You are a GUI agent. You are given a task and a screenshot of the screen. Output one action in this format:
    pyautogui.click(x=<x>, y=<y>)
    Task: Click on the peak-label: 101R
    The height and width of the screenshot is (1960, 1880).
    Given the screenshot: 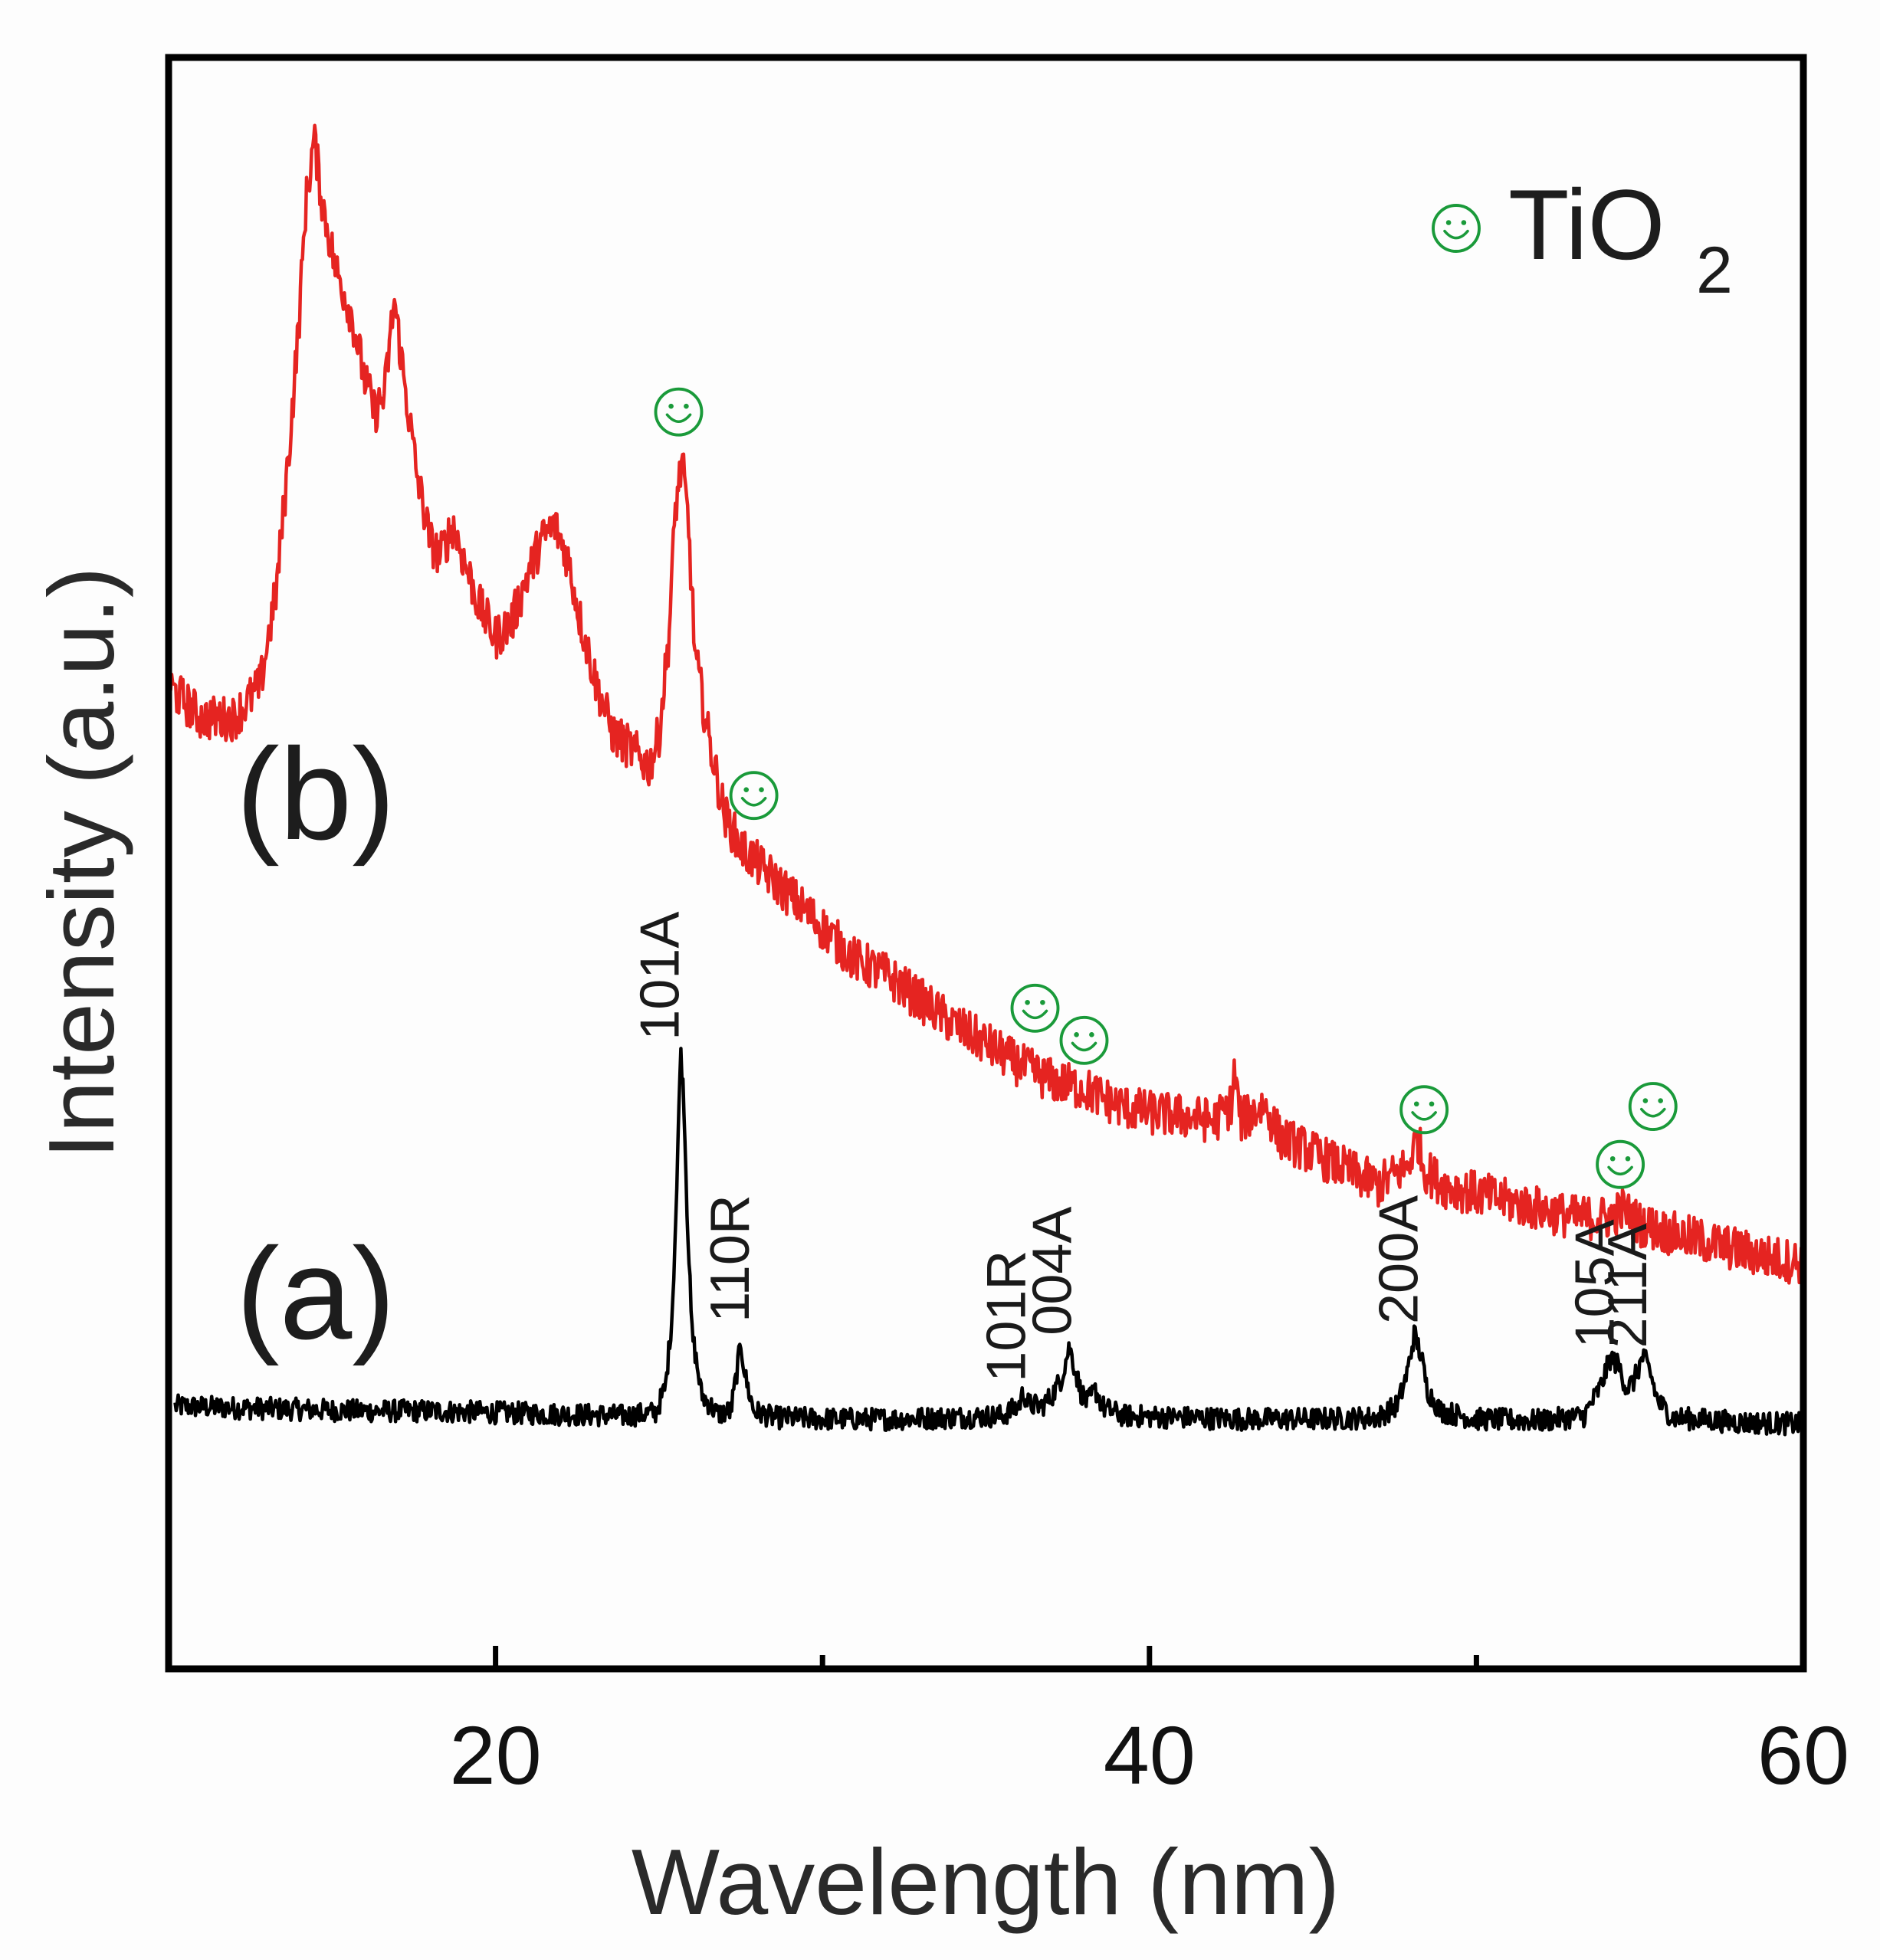 What is the action you would take?
    pyautogui.click(x=1007, y=1316)
    